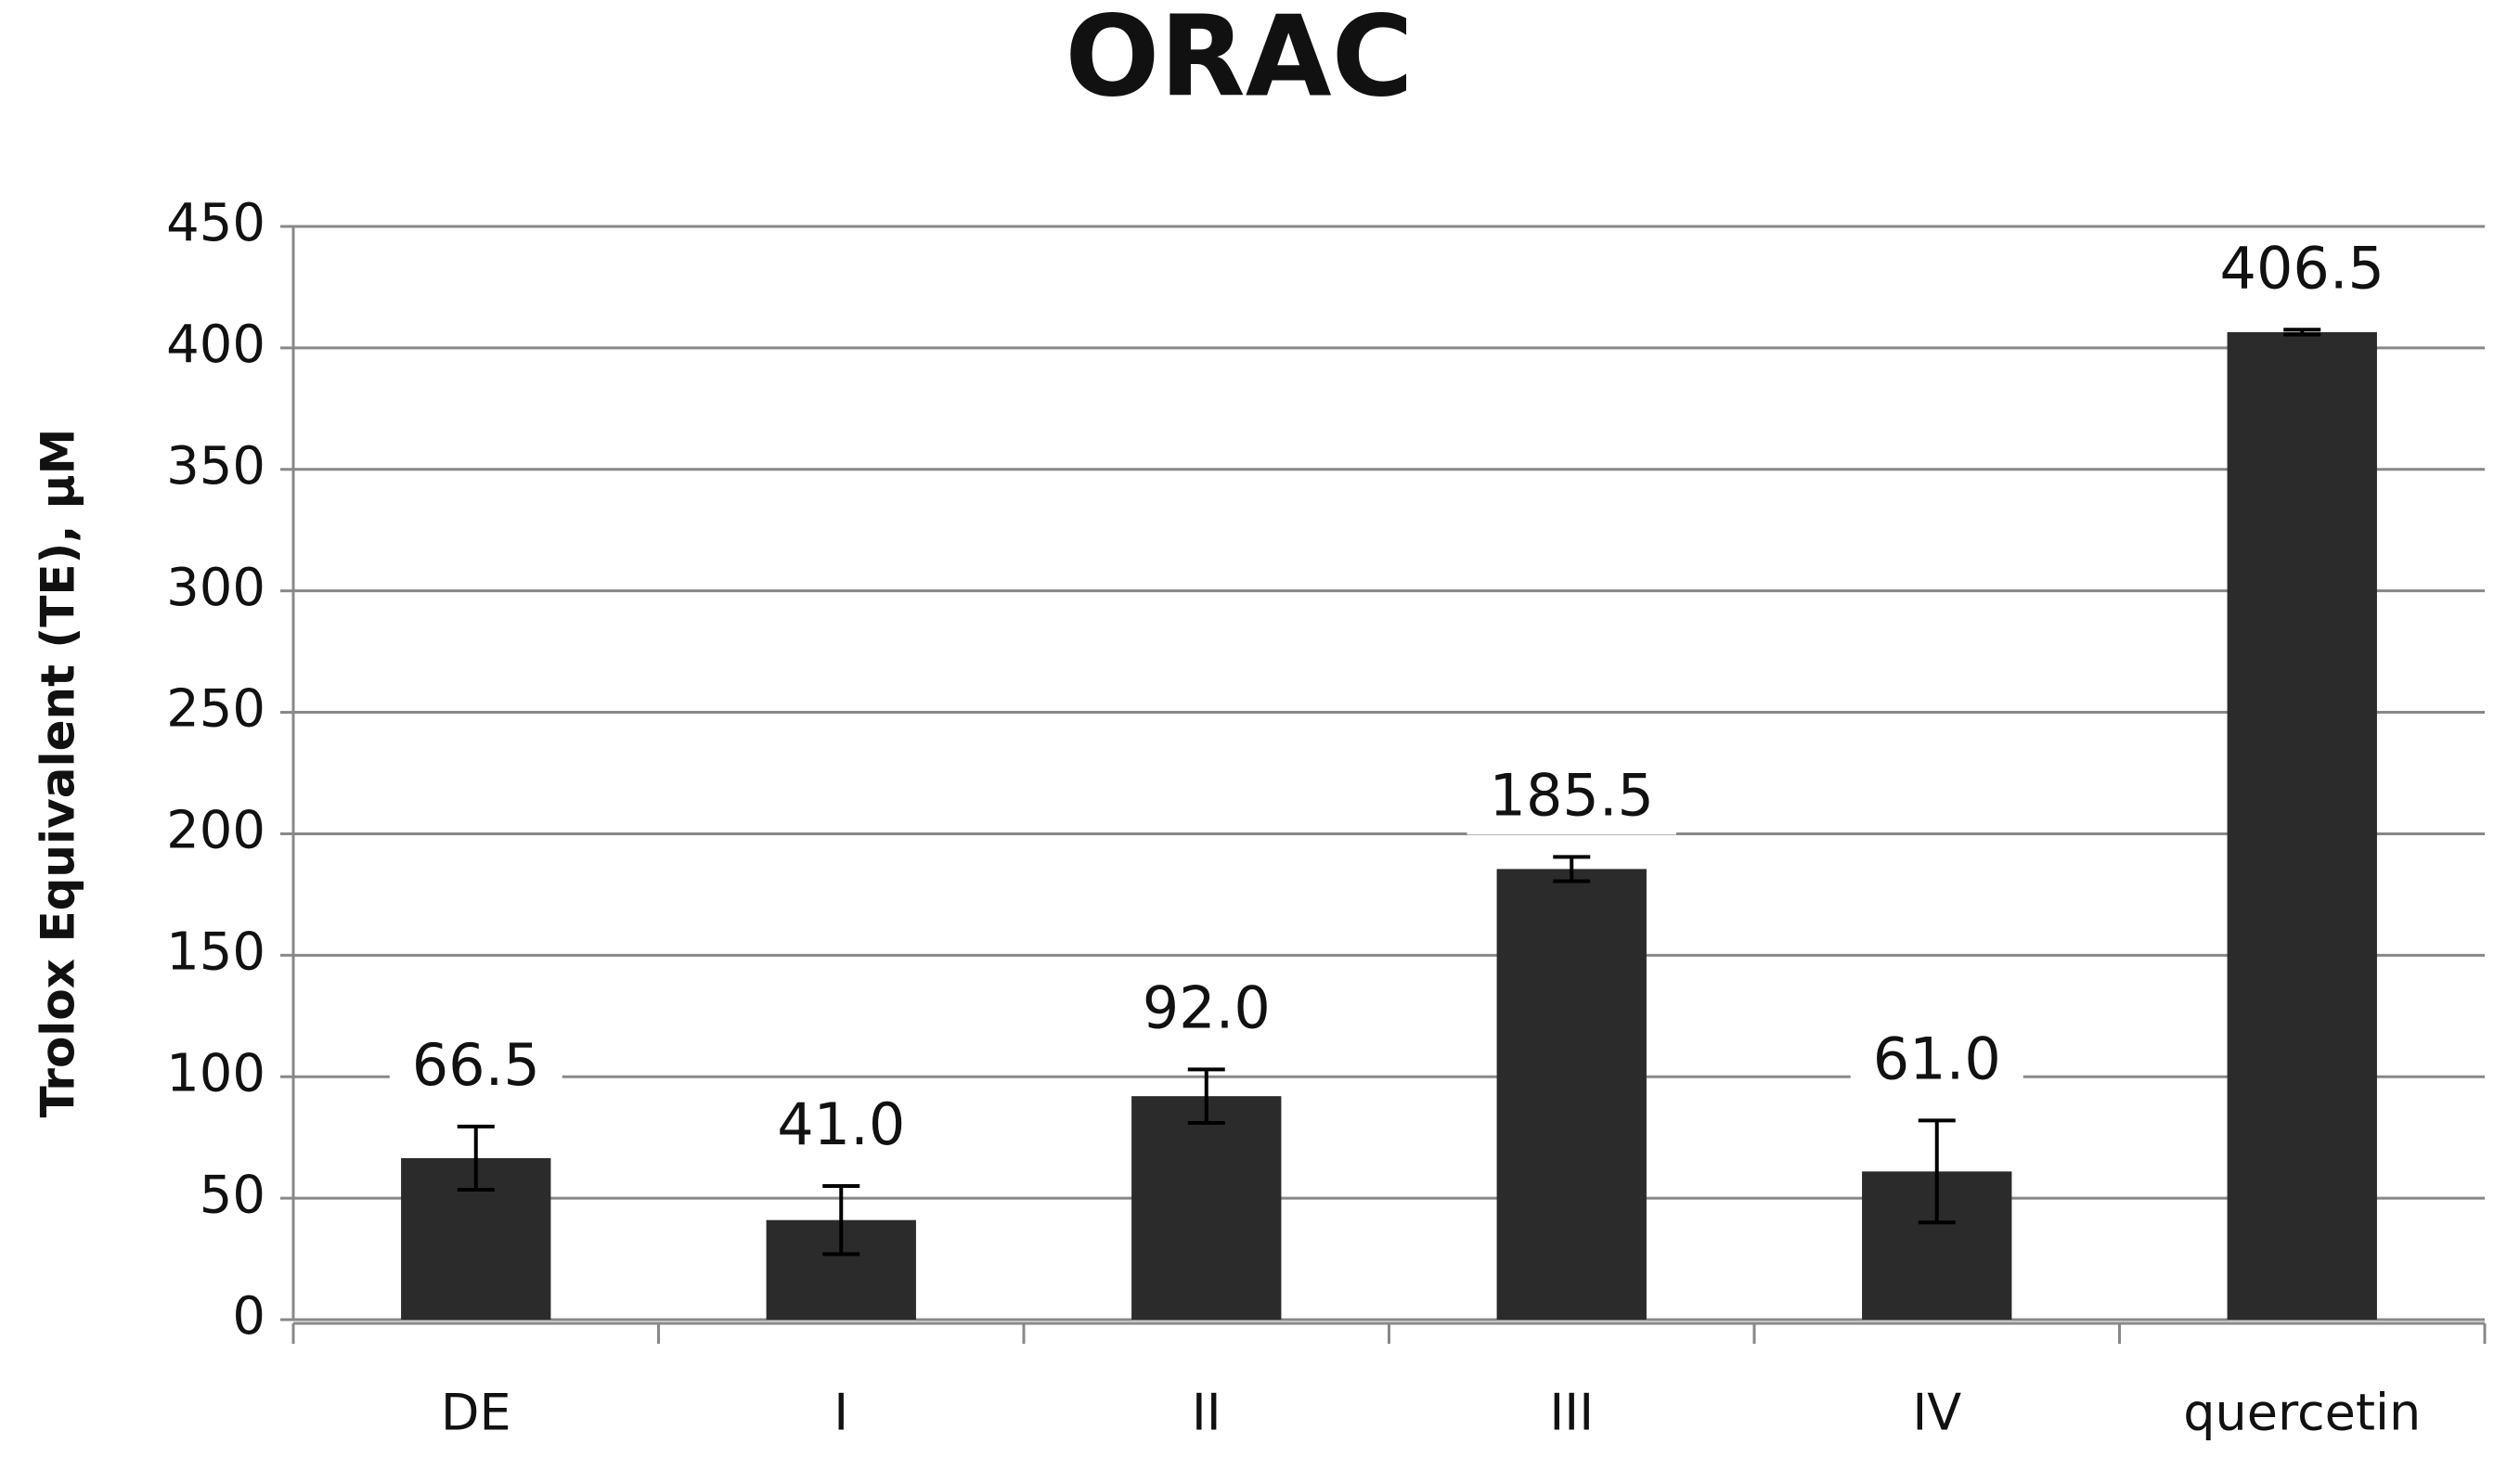 This screenshot has height=1483, width=2520. What do you see at coordinates (215, 1073) in the screenshot?
I see `y-tick-label: 100` at bounding box center [215, 1073].